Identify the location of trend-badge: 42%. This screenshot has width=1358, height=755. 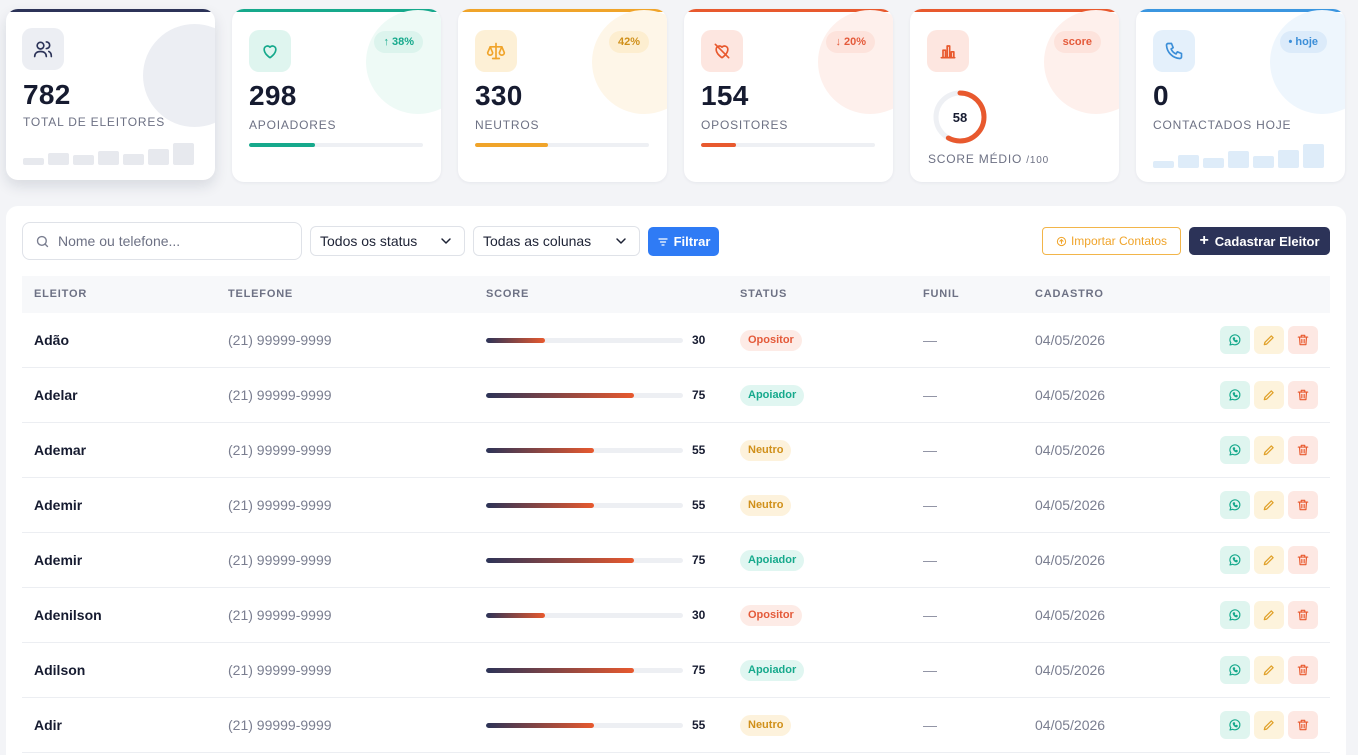
(628, 42).